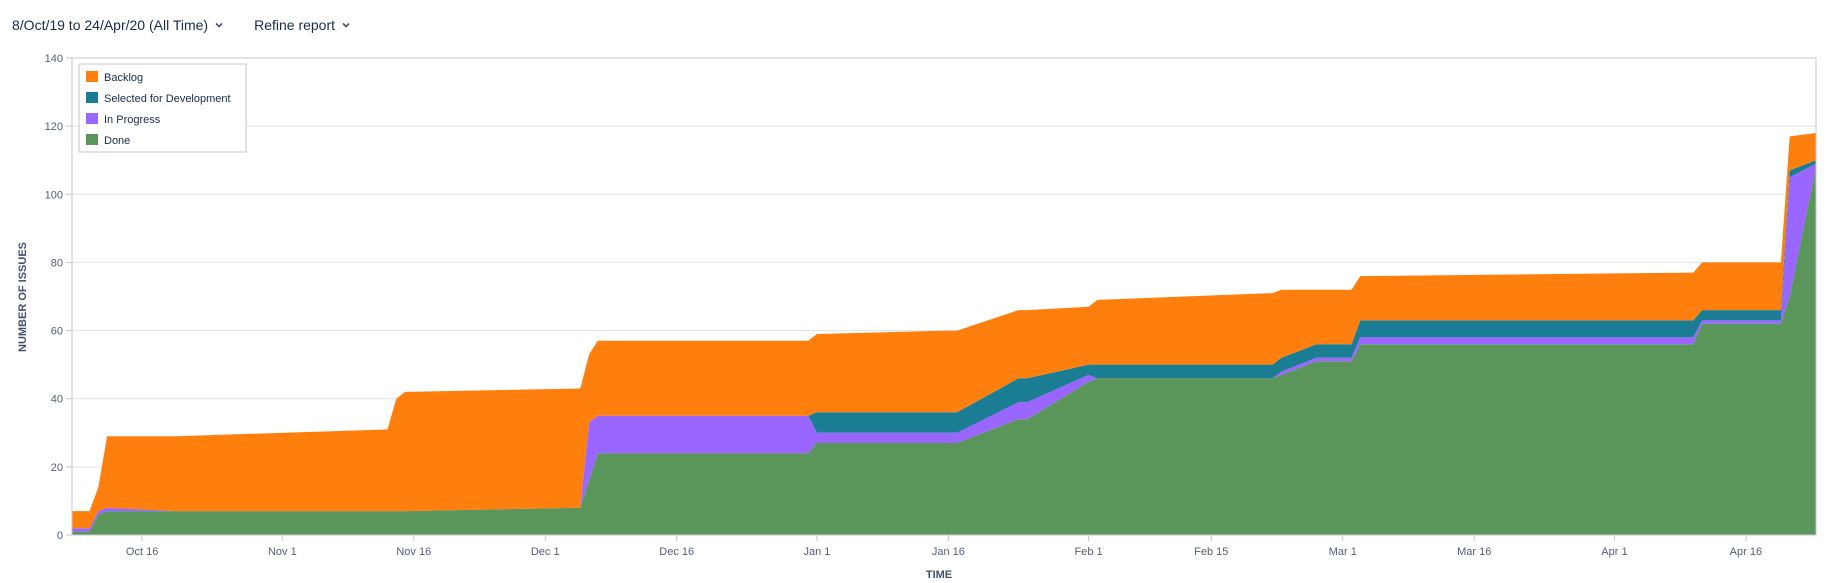 The height and width of the screenshot is (583, 1832). What do you see at coordinates (1614, 552) in the screenshot?
I see `x-tick-label: Apr 1` at bounding box center [1614, 552].